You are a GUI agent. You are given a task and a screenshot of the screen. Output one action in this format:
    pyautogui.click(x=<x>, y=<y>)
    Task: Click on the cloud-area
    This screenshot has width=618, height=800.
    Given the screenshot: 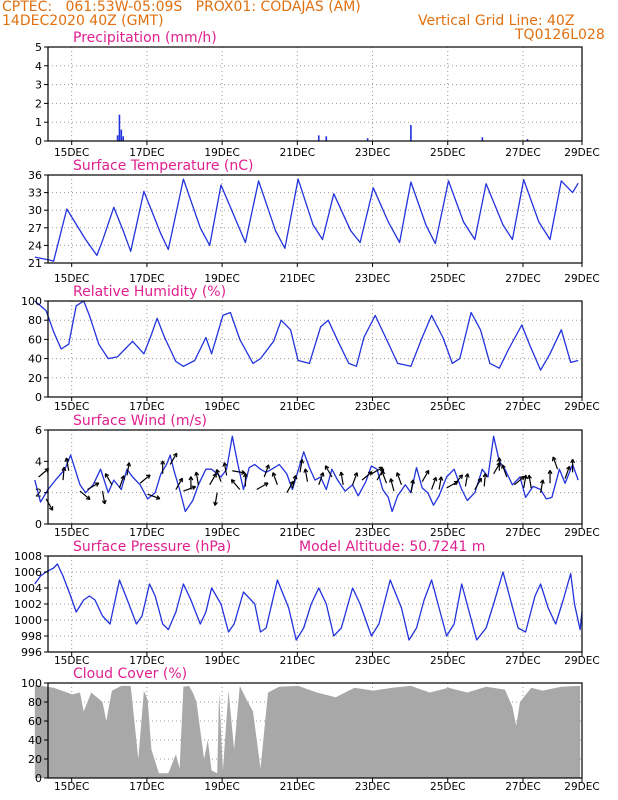 What is the action you would take?
    pyautogui.click(x=307, y=731)
    